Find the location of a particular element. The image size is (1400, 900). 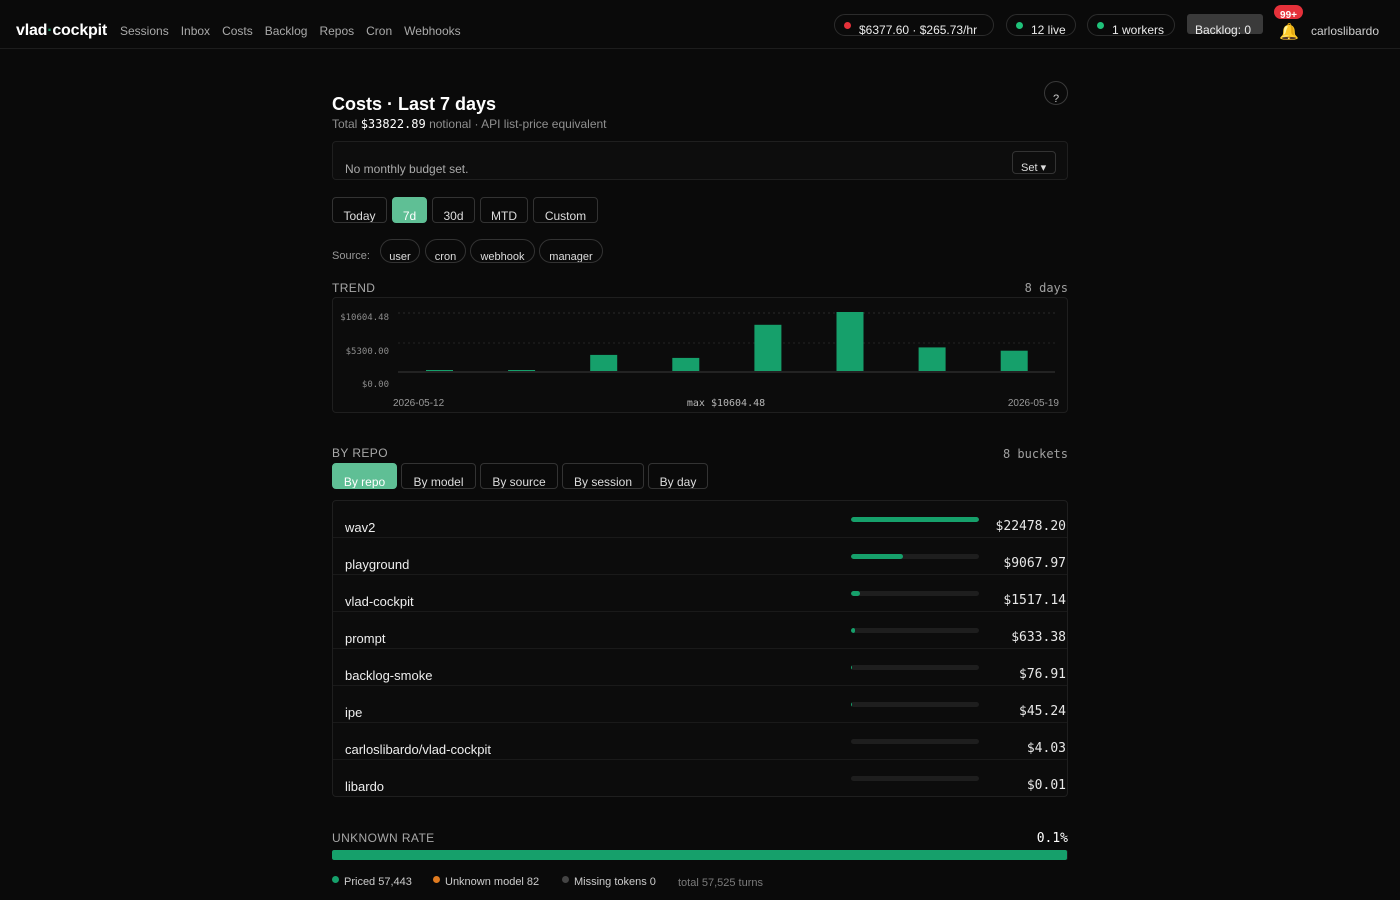

set-budget-button: Set ▾ is located at coordinates (1034, 162).